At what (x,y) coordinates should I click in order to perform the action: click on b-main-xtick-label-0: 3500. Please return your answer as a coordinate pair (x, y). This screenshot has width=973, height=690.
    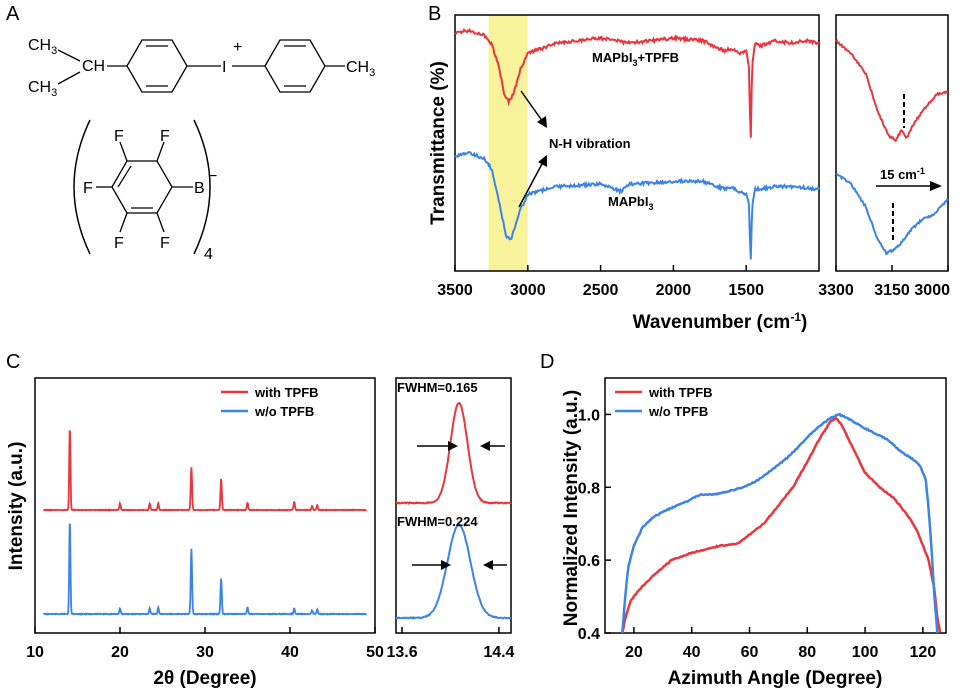
    Looking at the image, I should click on (455, 290).